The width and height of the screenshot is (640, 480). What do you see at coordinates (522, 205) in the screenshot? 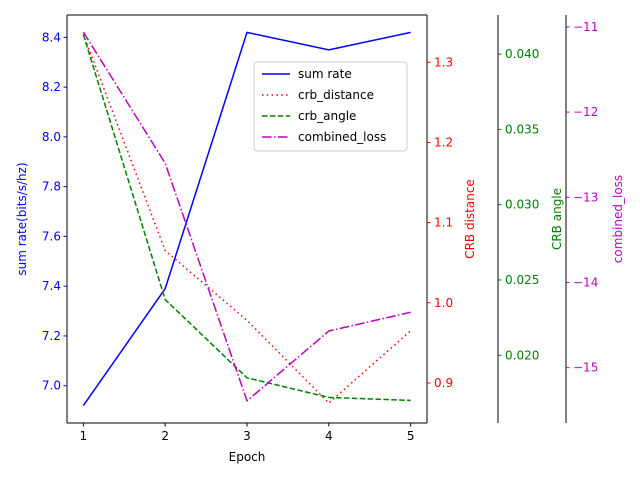
I see `y-tick-label: 0.030` at bounding box center [522, 205].